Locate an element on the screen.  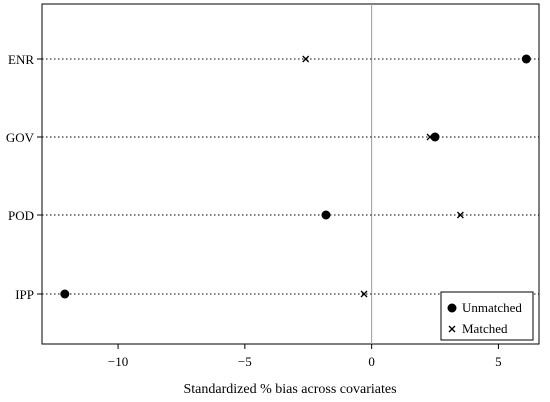
category-label-enr: ENR is located at coordinates (21, 59).